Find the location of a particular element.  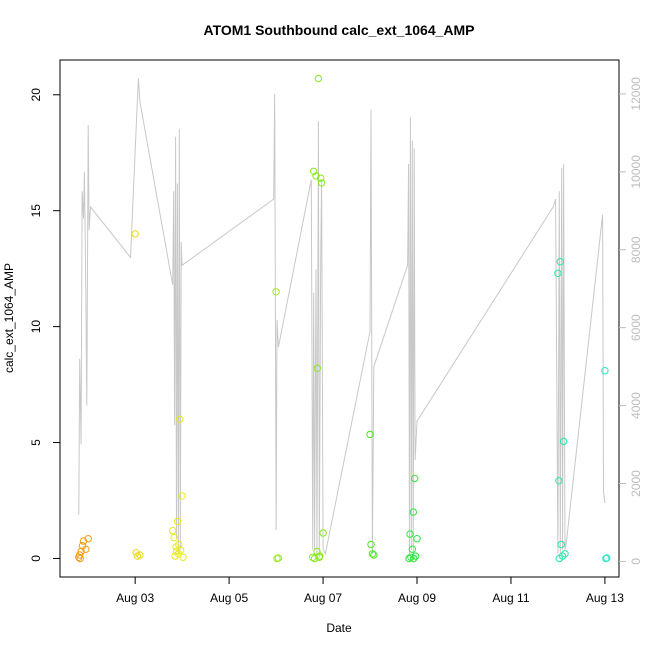

x-axis: Aug 03 Aug 05 Aug 07 Aug 09 Aug 11 Aug 13 is located at coordinates (370, 591).